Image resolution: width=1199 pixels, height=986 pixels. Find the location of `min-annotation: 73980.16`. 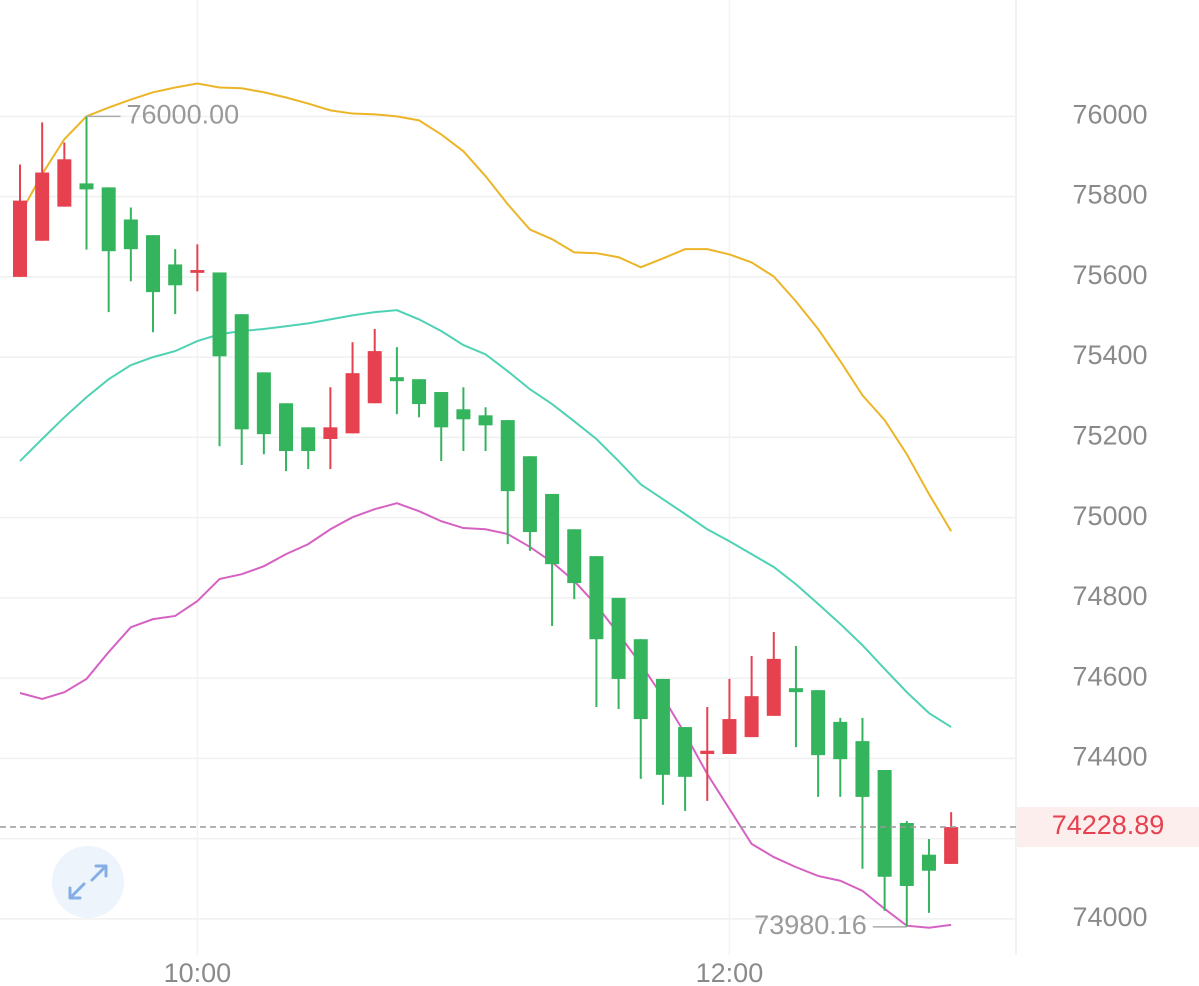

min-annotation: 73980.16 is located at coordinates (810, 925).